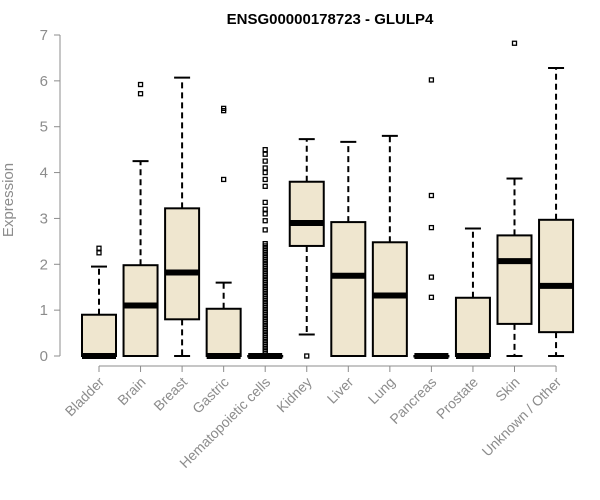 This screenshot has height=500, width=600. I want to click on box-unknown-other, so click(556, 212).